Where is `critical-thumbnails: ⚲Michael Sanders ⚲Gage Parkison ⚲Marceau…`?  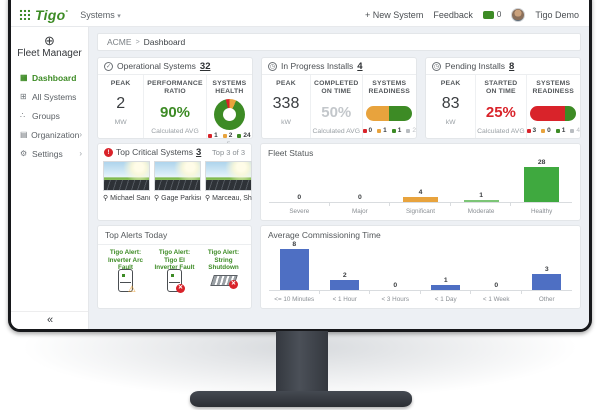
critical-thumbnails: ⚲Michael Sanders ⚲Gage Parkison ⚲Marceau… is located at coordinates (175, 181).